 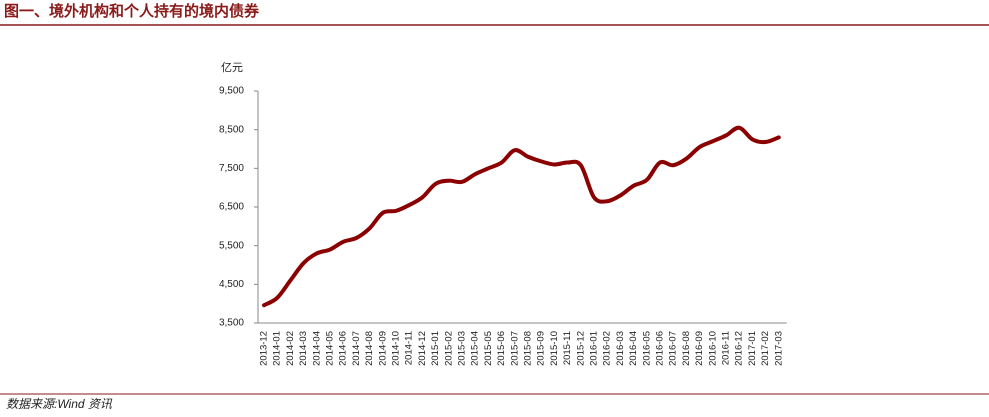 I want to click on x-tick-label: 2016-04, so click(x=633, y=348).